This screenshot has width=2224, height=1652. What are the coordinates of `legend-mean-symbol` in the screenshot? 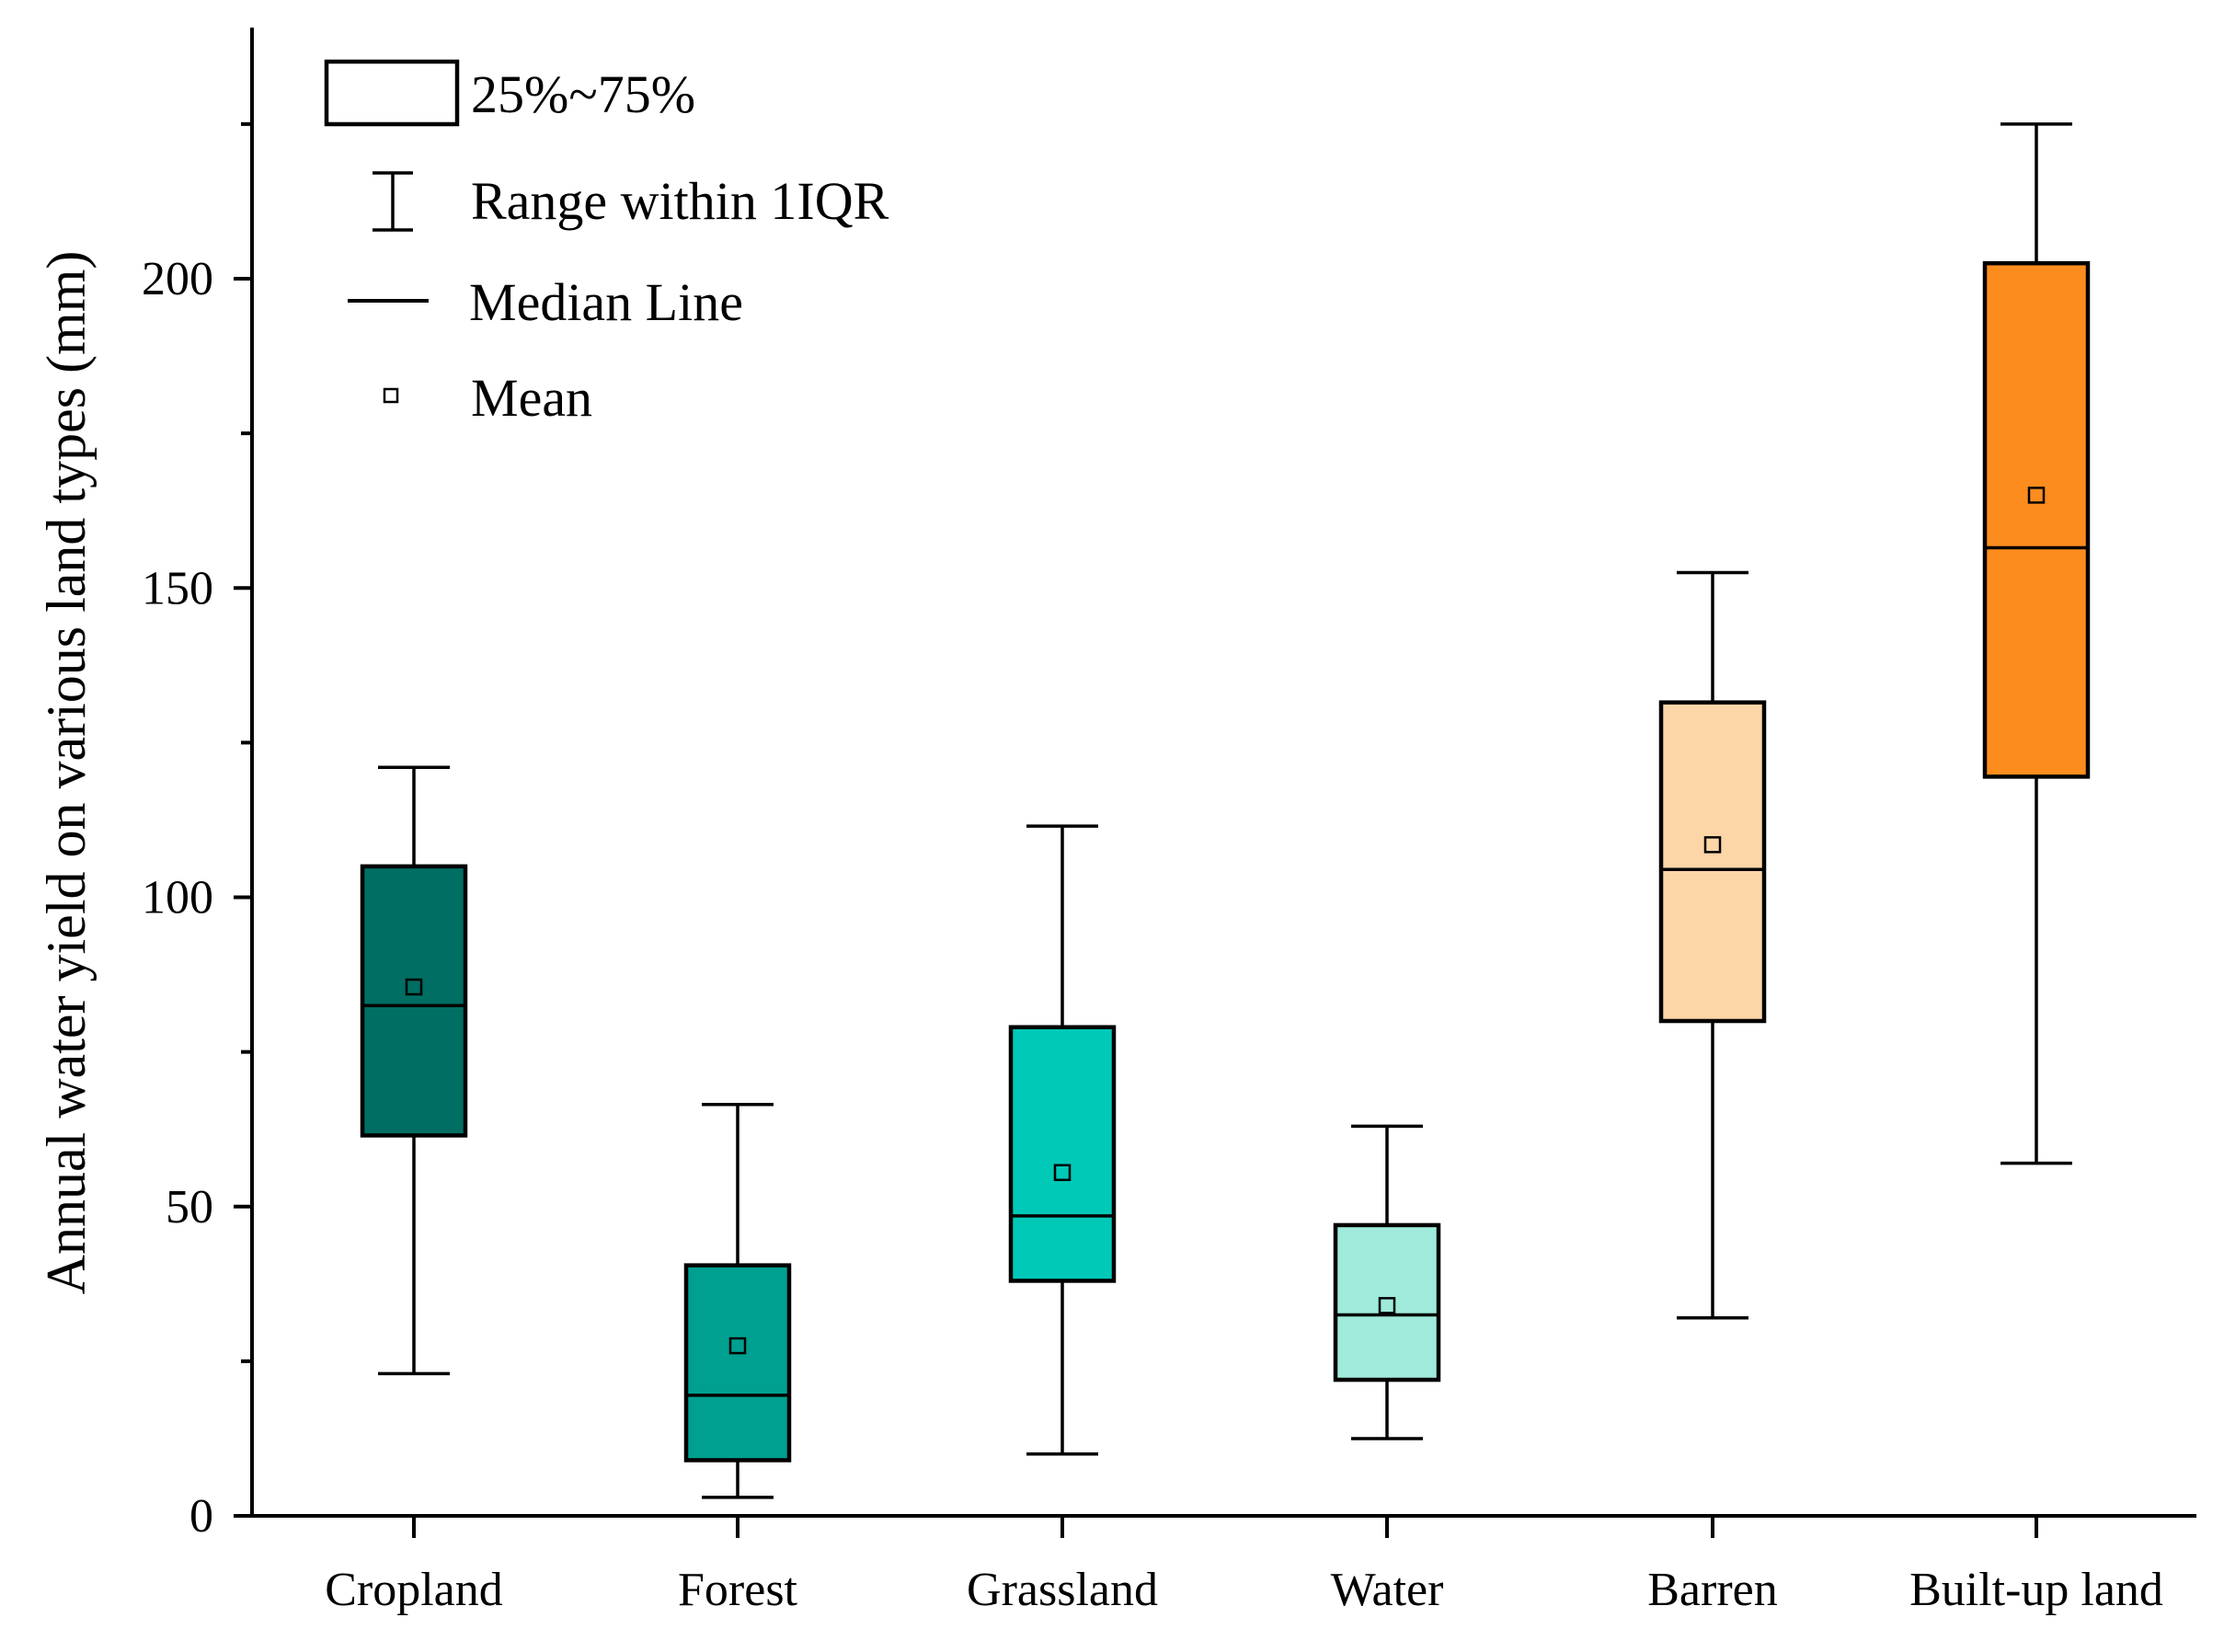 It's located at (391, 395).